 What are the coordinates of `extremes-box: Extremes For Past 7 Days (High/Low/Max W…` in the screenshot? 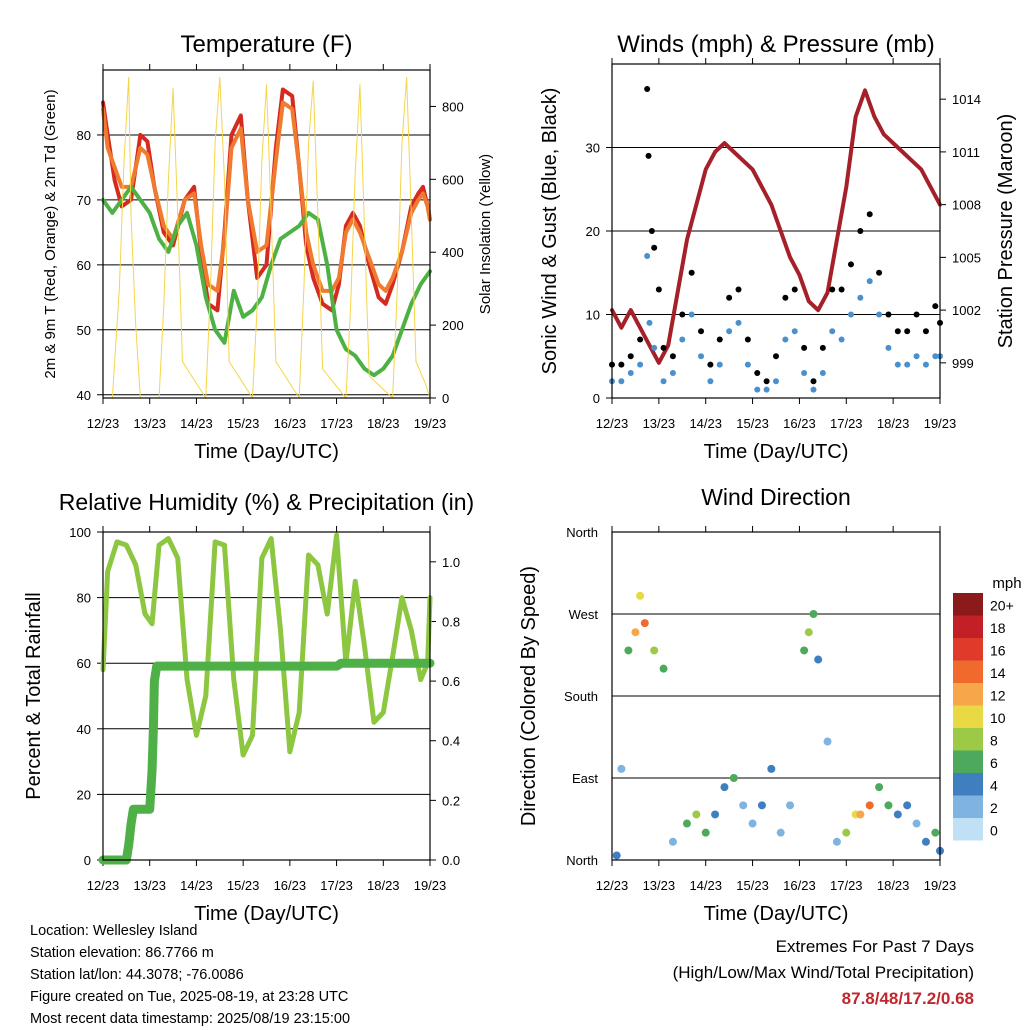 It's located at (823, 973).